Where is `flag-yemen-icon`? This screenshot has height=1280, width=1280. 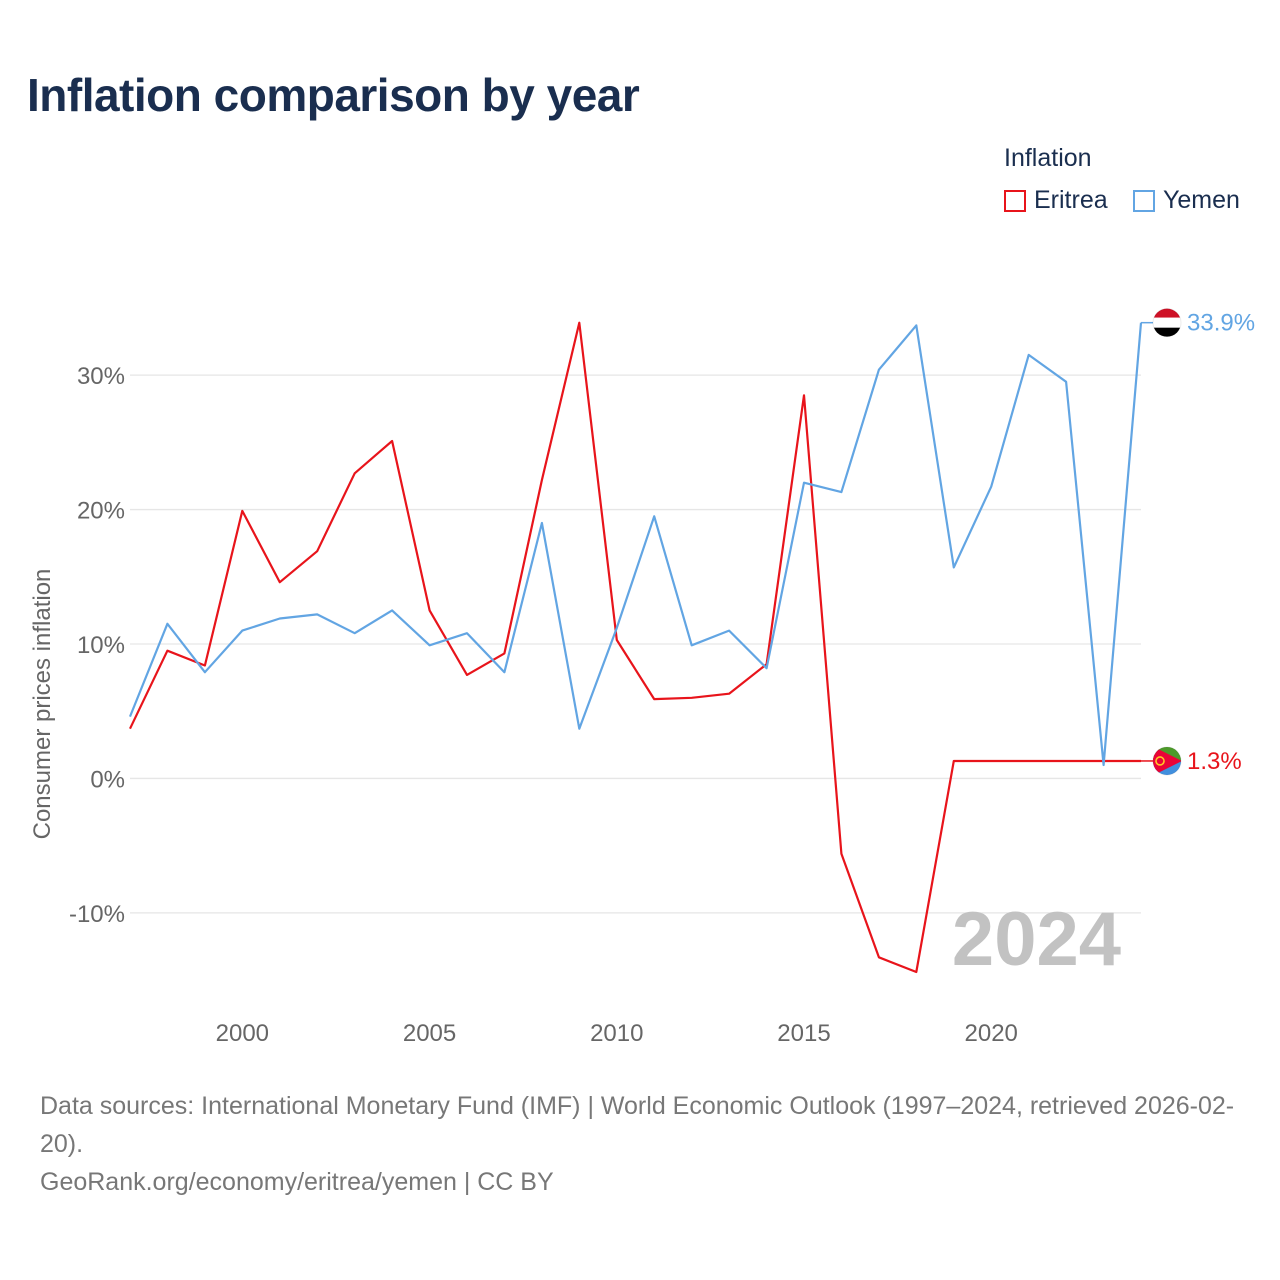 flag-yemen-icon is located at coordinates (1167, 323).